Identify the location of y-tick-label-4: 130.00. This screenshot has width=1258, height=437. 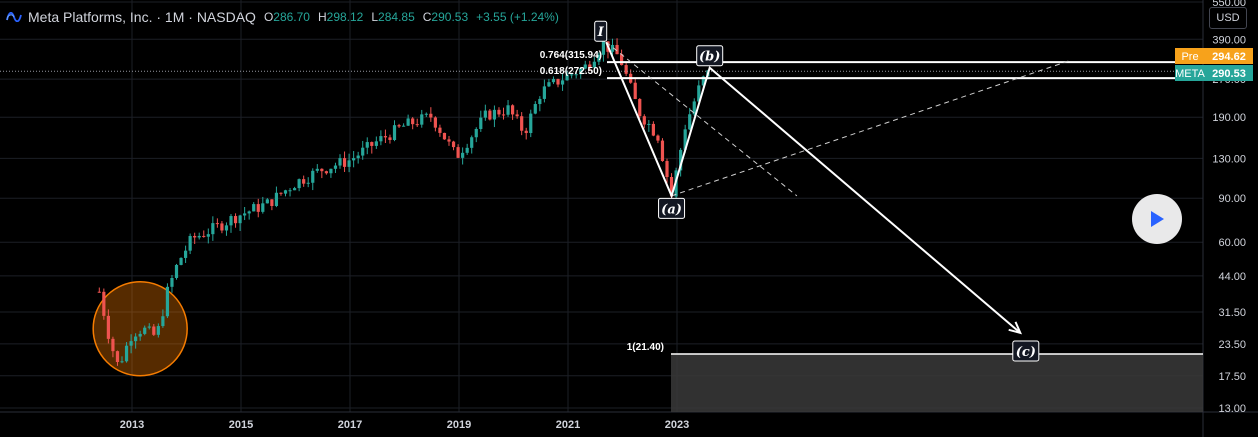
(1229, 159).